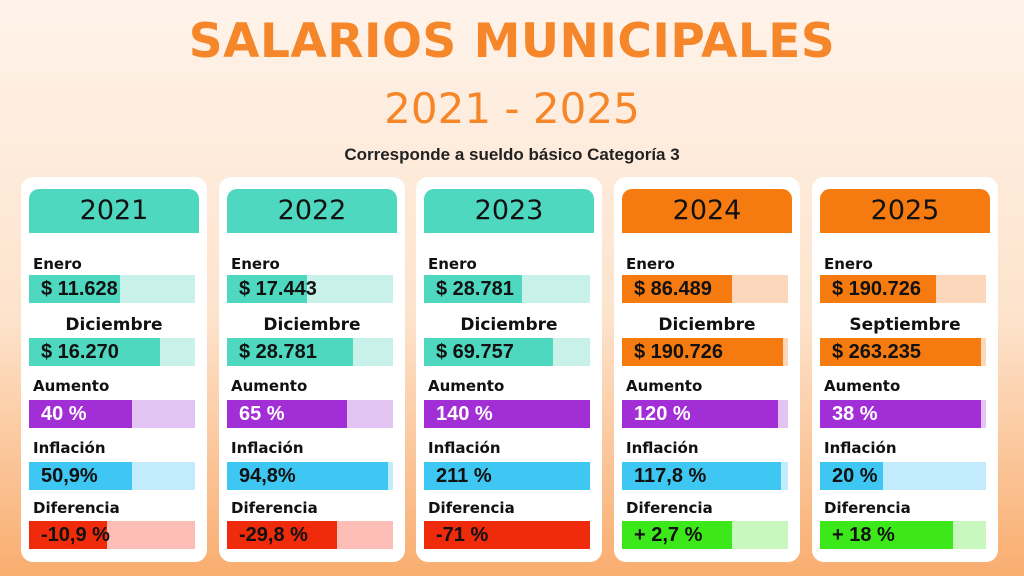 This screenshot has width=1024, height=576. What do you see at coordinates (273, 535) in the screenshot?
I see `diff-value: -29,8 %` at bounding box center [273, 535].